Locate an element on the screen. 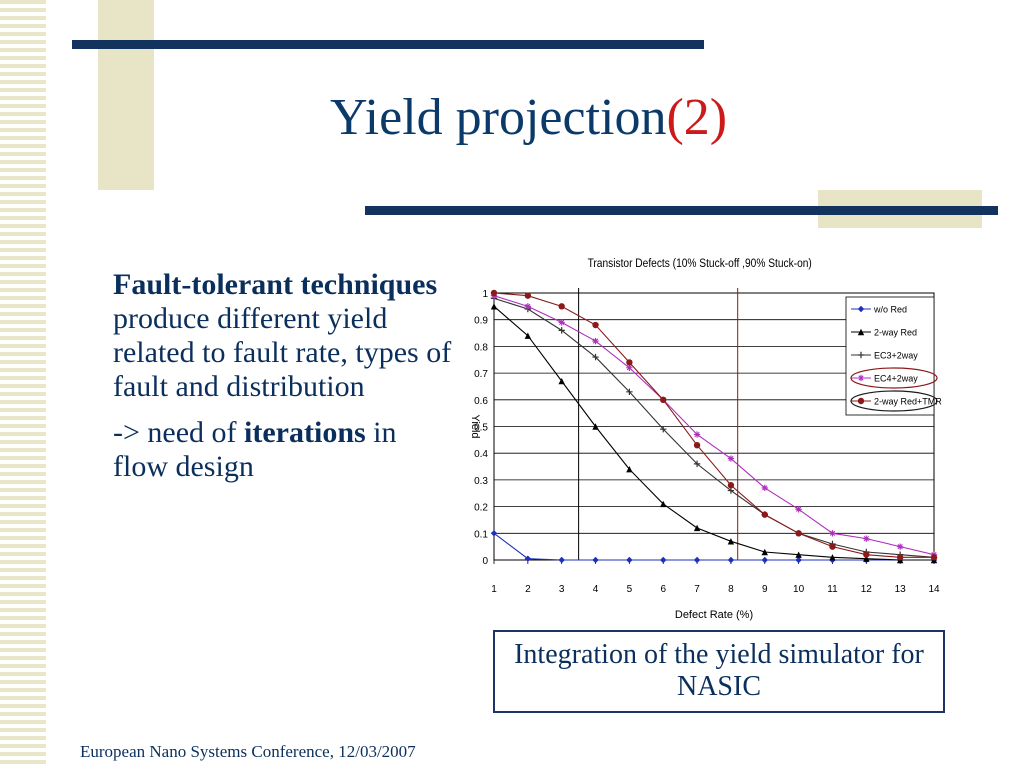 This screenshot has width=1024, height=768. title-number: (2) is located at coordinates (697, 117).